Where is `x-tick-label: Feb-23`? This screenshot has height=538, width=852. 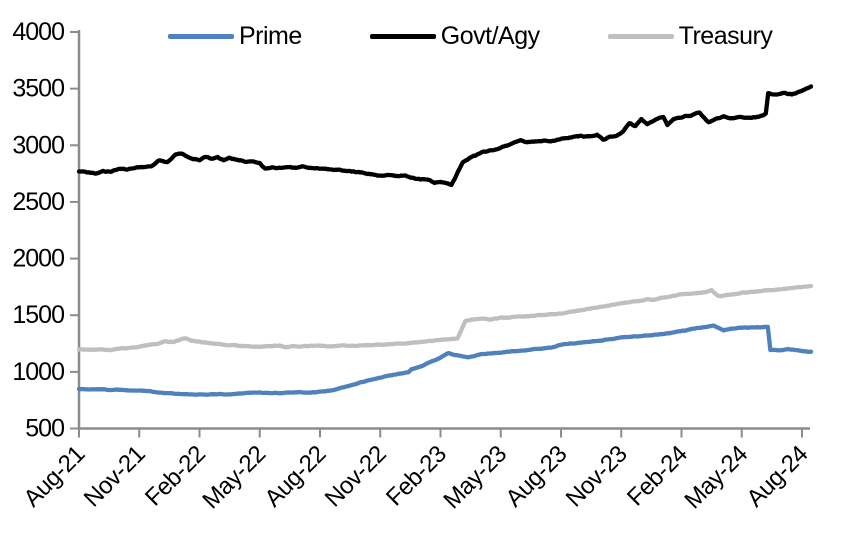 x-tick-label: Feb-23 is located at coordinates (416, 476).